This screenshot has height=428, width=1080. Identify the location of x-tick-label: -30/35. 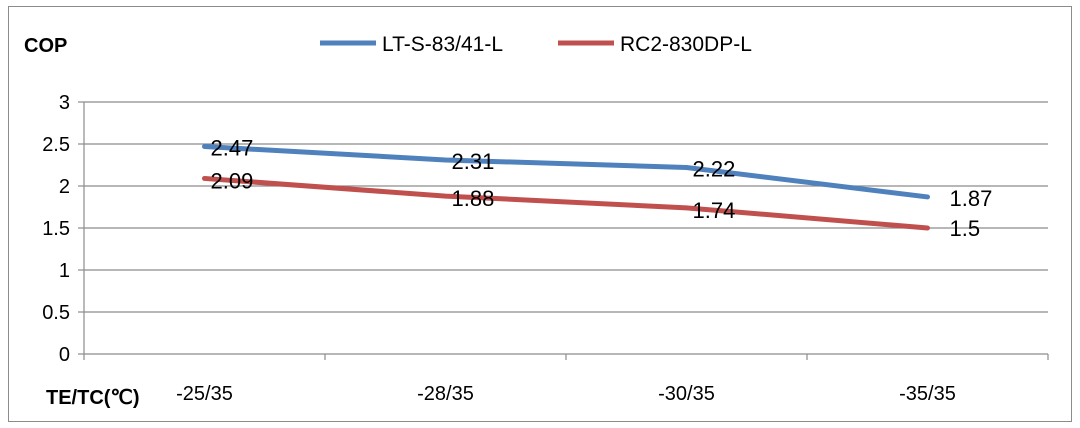
(686, 394).